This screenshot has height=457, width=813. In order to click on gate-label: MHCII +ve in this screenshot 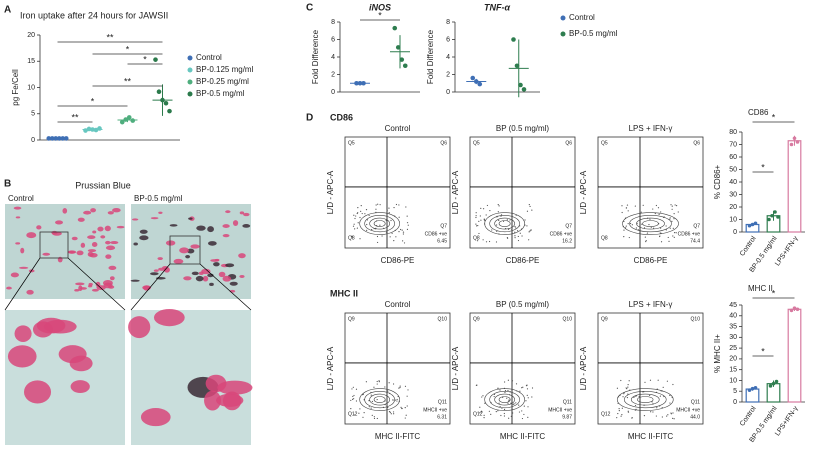, I will do `click(688, 410)`.